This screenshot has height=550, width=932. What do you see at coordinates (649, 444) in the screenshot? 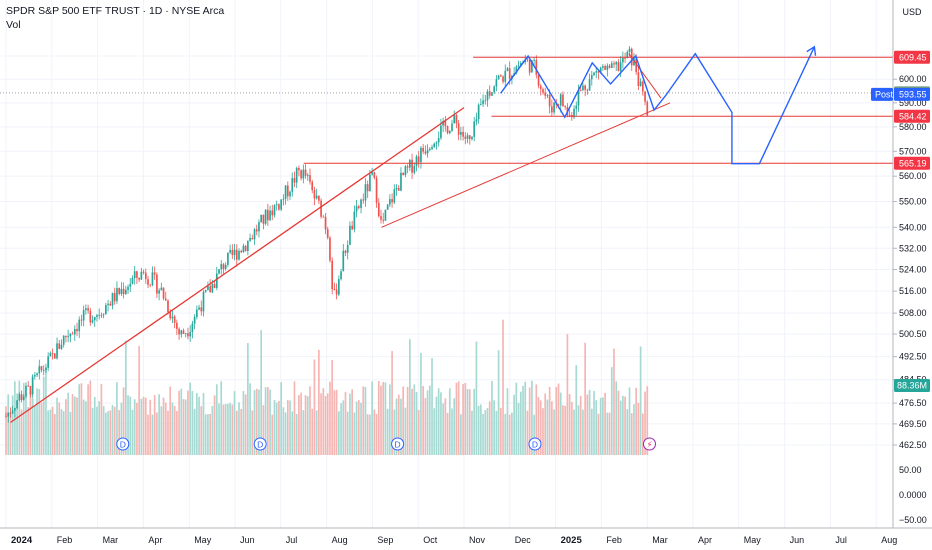
I see `earnings-marker: ⚡` at bounding box center [649, 444].